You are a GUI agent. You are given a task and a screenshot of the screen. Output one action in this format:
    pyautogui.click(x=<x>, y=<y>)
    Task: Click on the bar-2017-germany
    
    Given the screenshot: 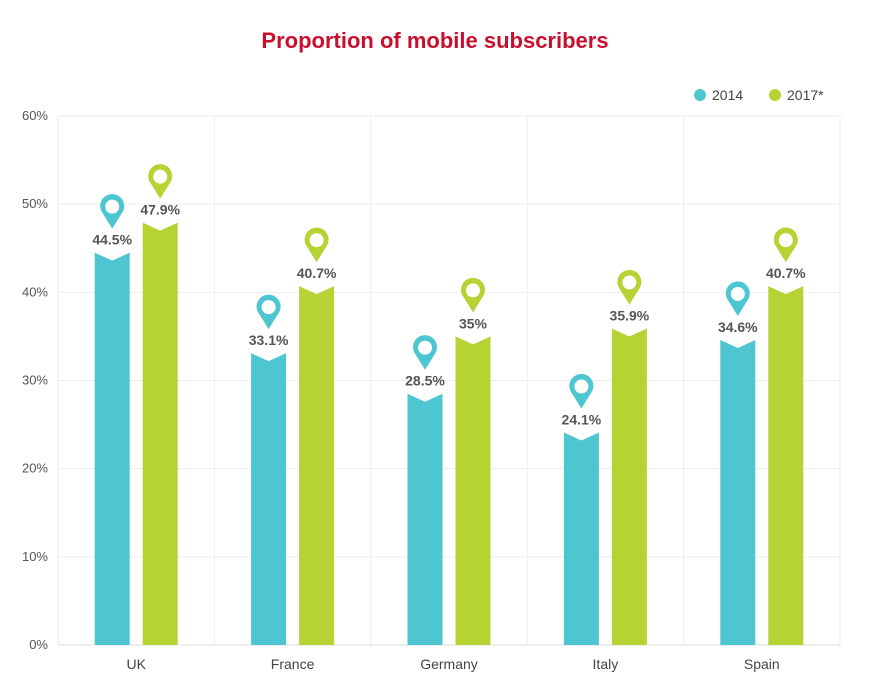 What is the action you would take?
    pyautogui.click(x=473, y=490)
    